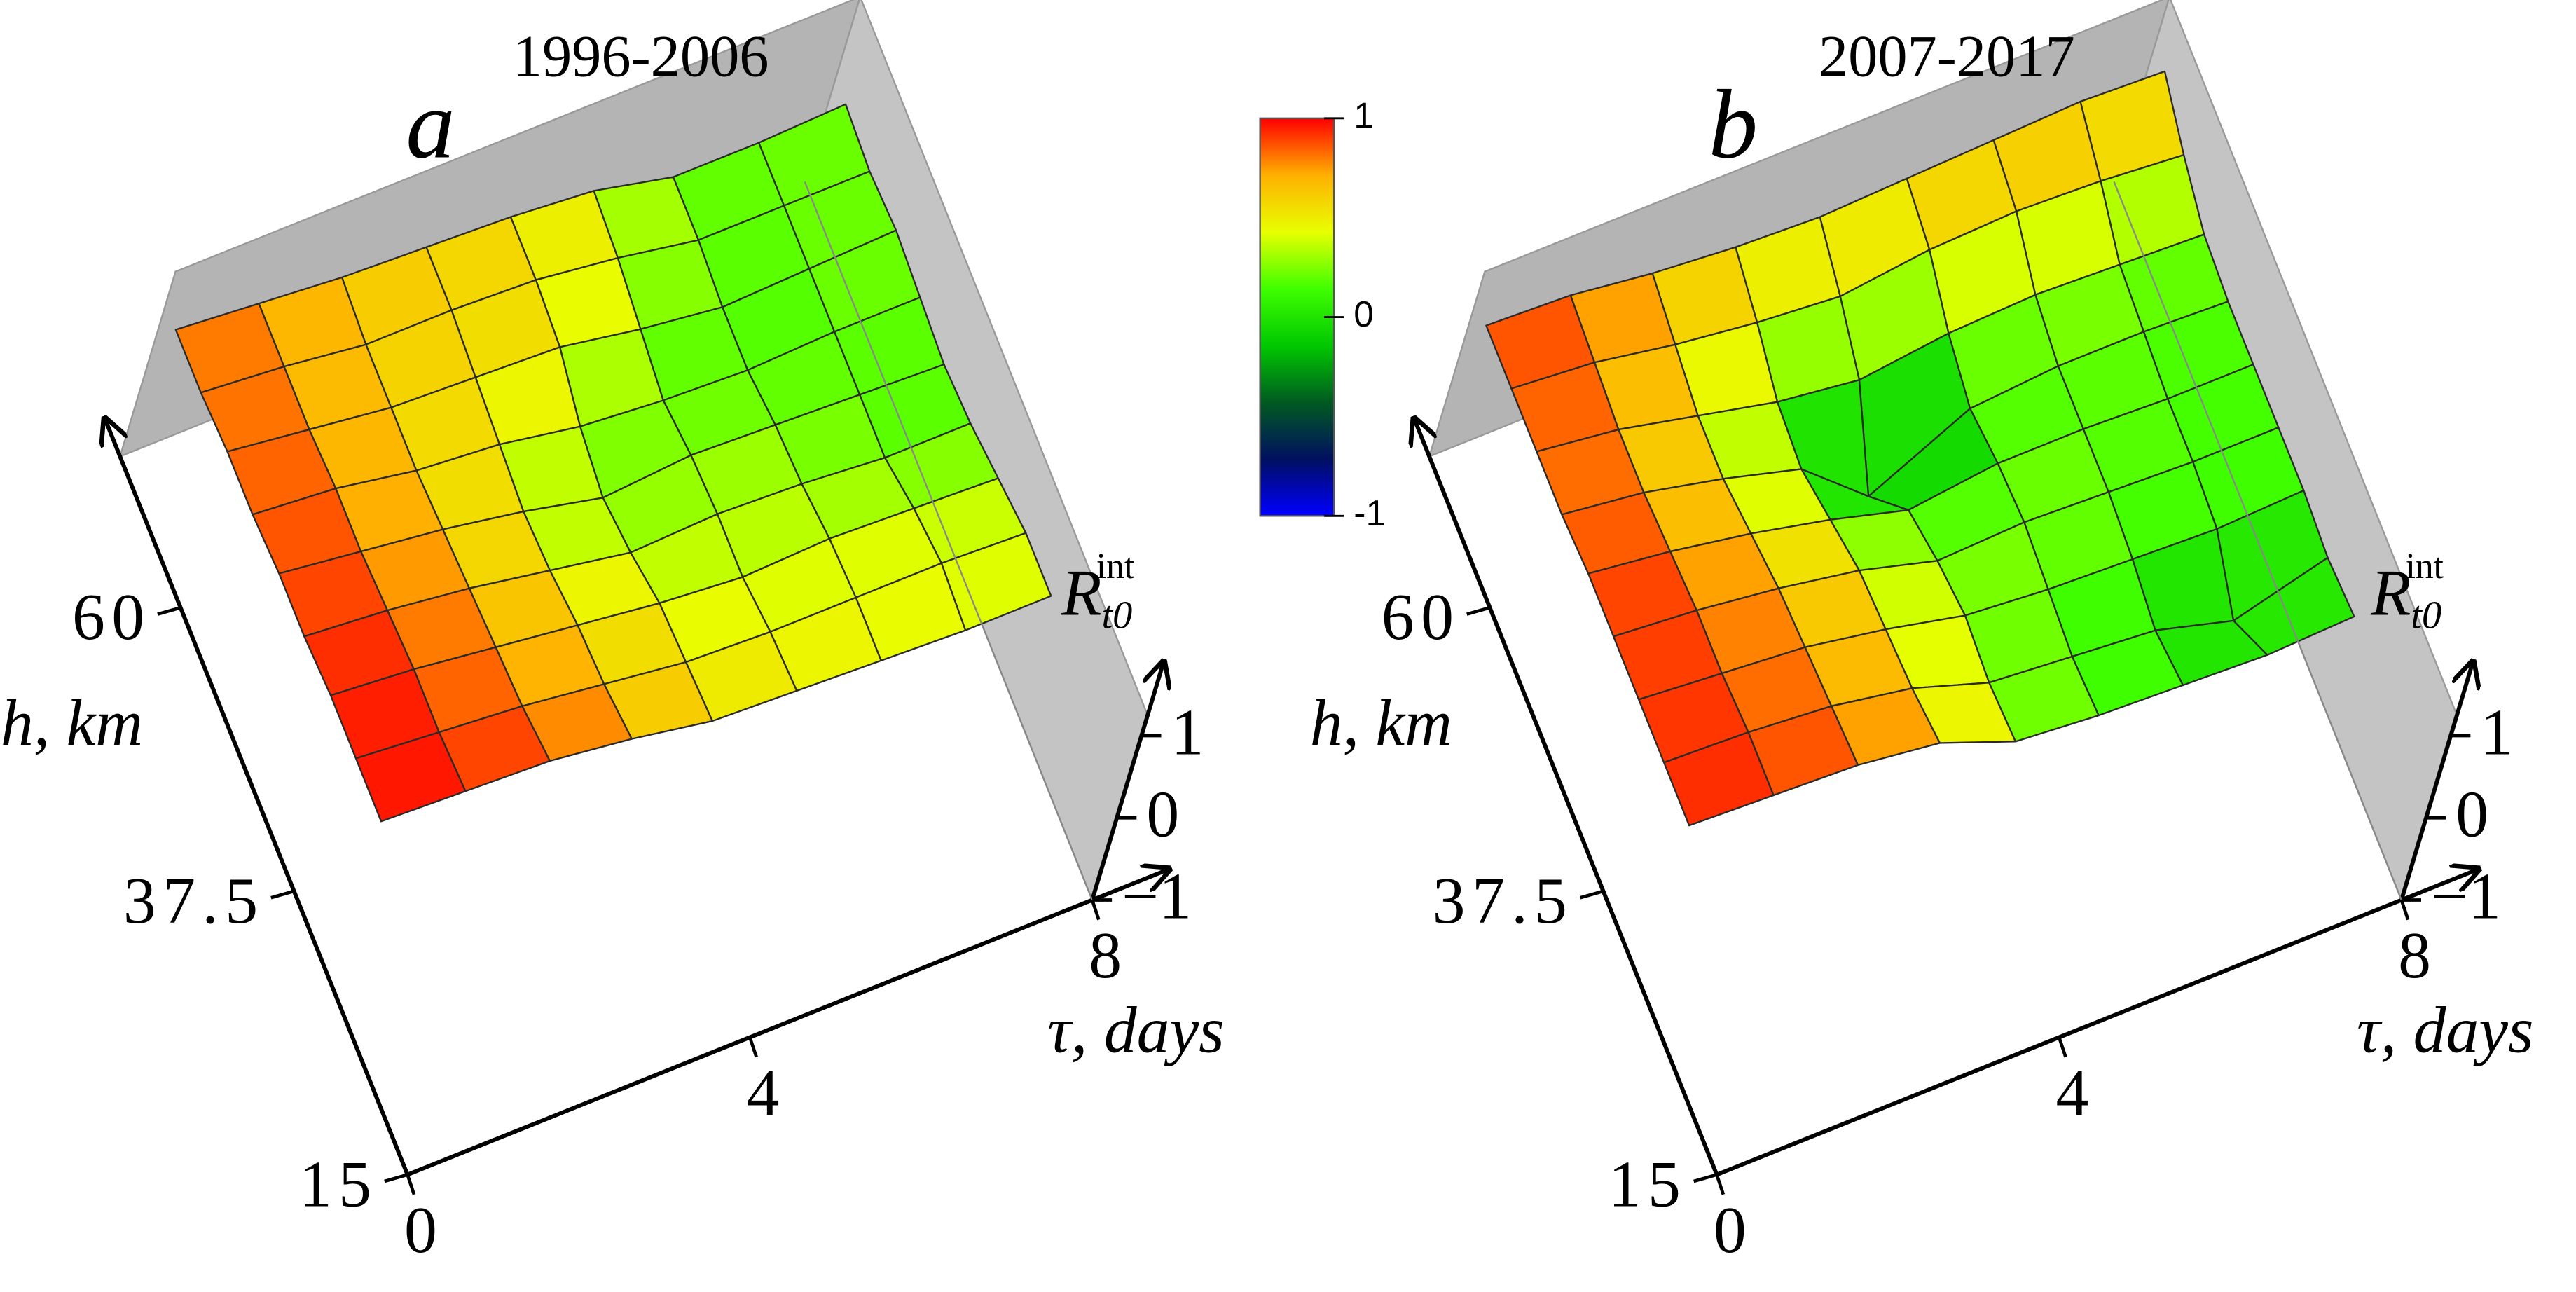 The width and height of the screenshot is (2576, 1292). Describe the element at coordinates (1364, 314) in the screenshot. I see `colorbar-tick-label: 0` at that location.